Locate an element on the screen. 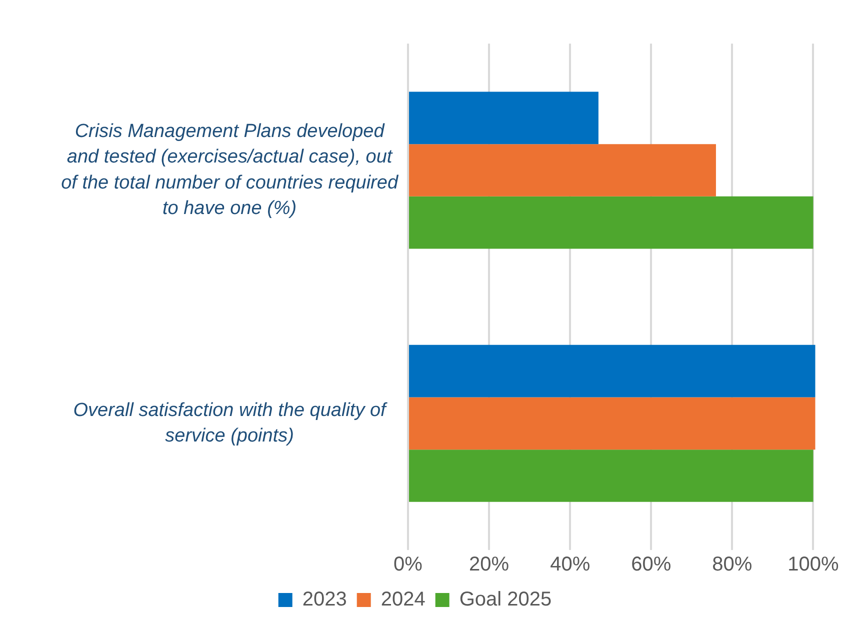 Image resolution: width=850 pixels, height=628 pixels. x-tick-label: 0% is located at coordinates (408, 565).